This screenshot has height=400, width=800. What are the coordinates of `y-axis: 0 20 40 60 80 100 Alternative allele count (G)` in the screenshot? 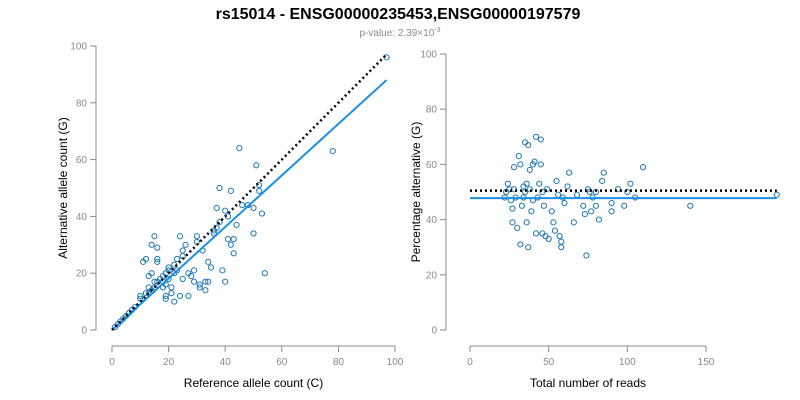 It's located at (76, 189).